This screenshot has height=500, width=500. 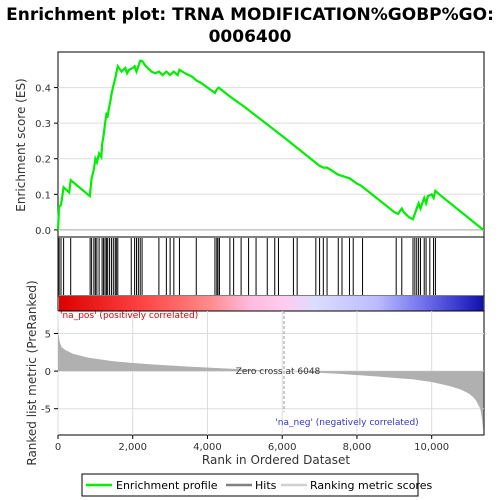 What do you see at coordinates (32, 372) in the screenshot?
I see `rank-y-axis-label: Ranked list metric (PreRanked)` at bounding box center [32, 372].